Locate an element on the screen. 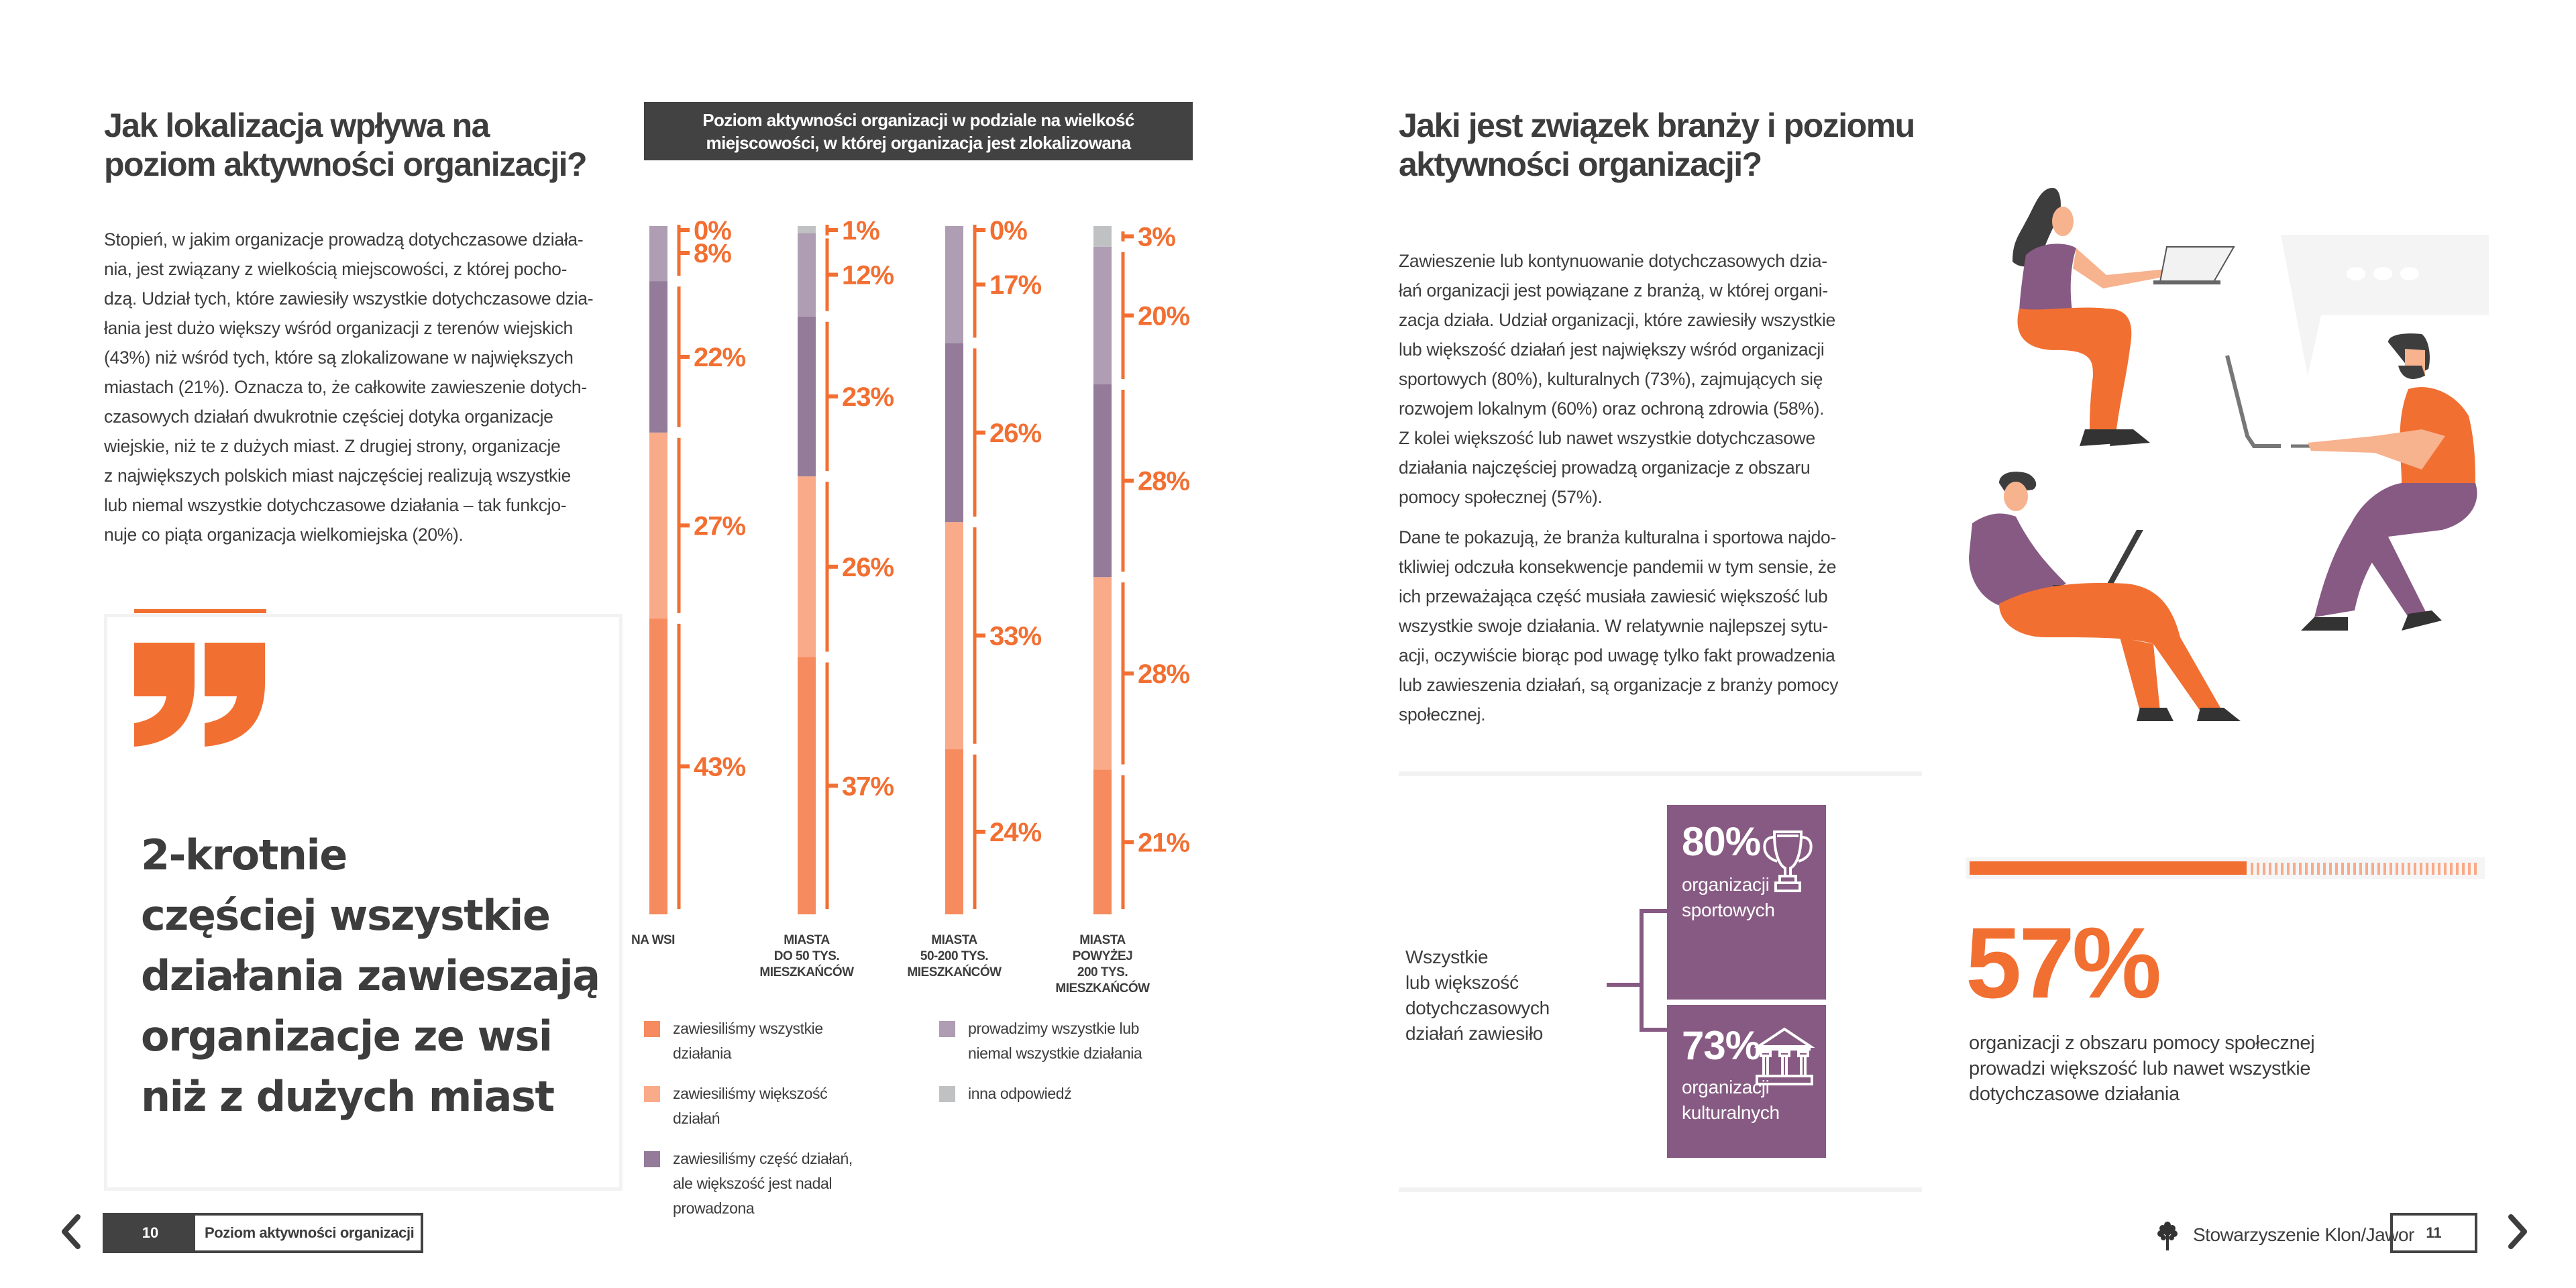 This screenshot has height=1288, width=2576. bracket-connector is located at coordinates (1637, 970).